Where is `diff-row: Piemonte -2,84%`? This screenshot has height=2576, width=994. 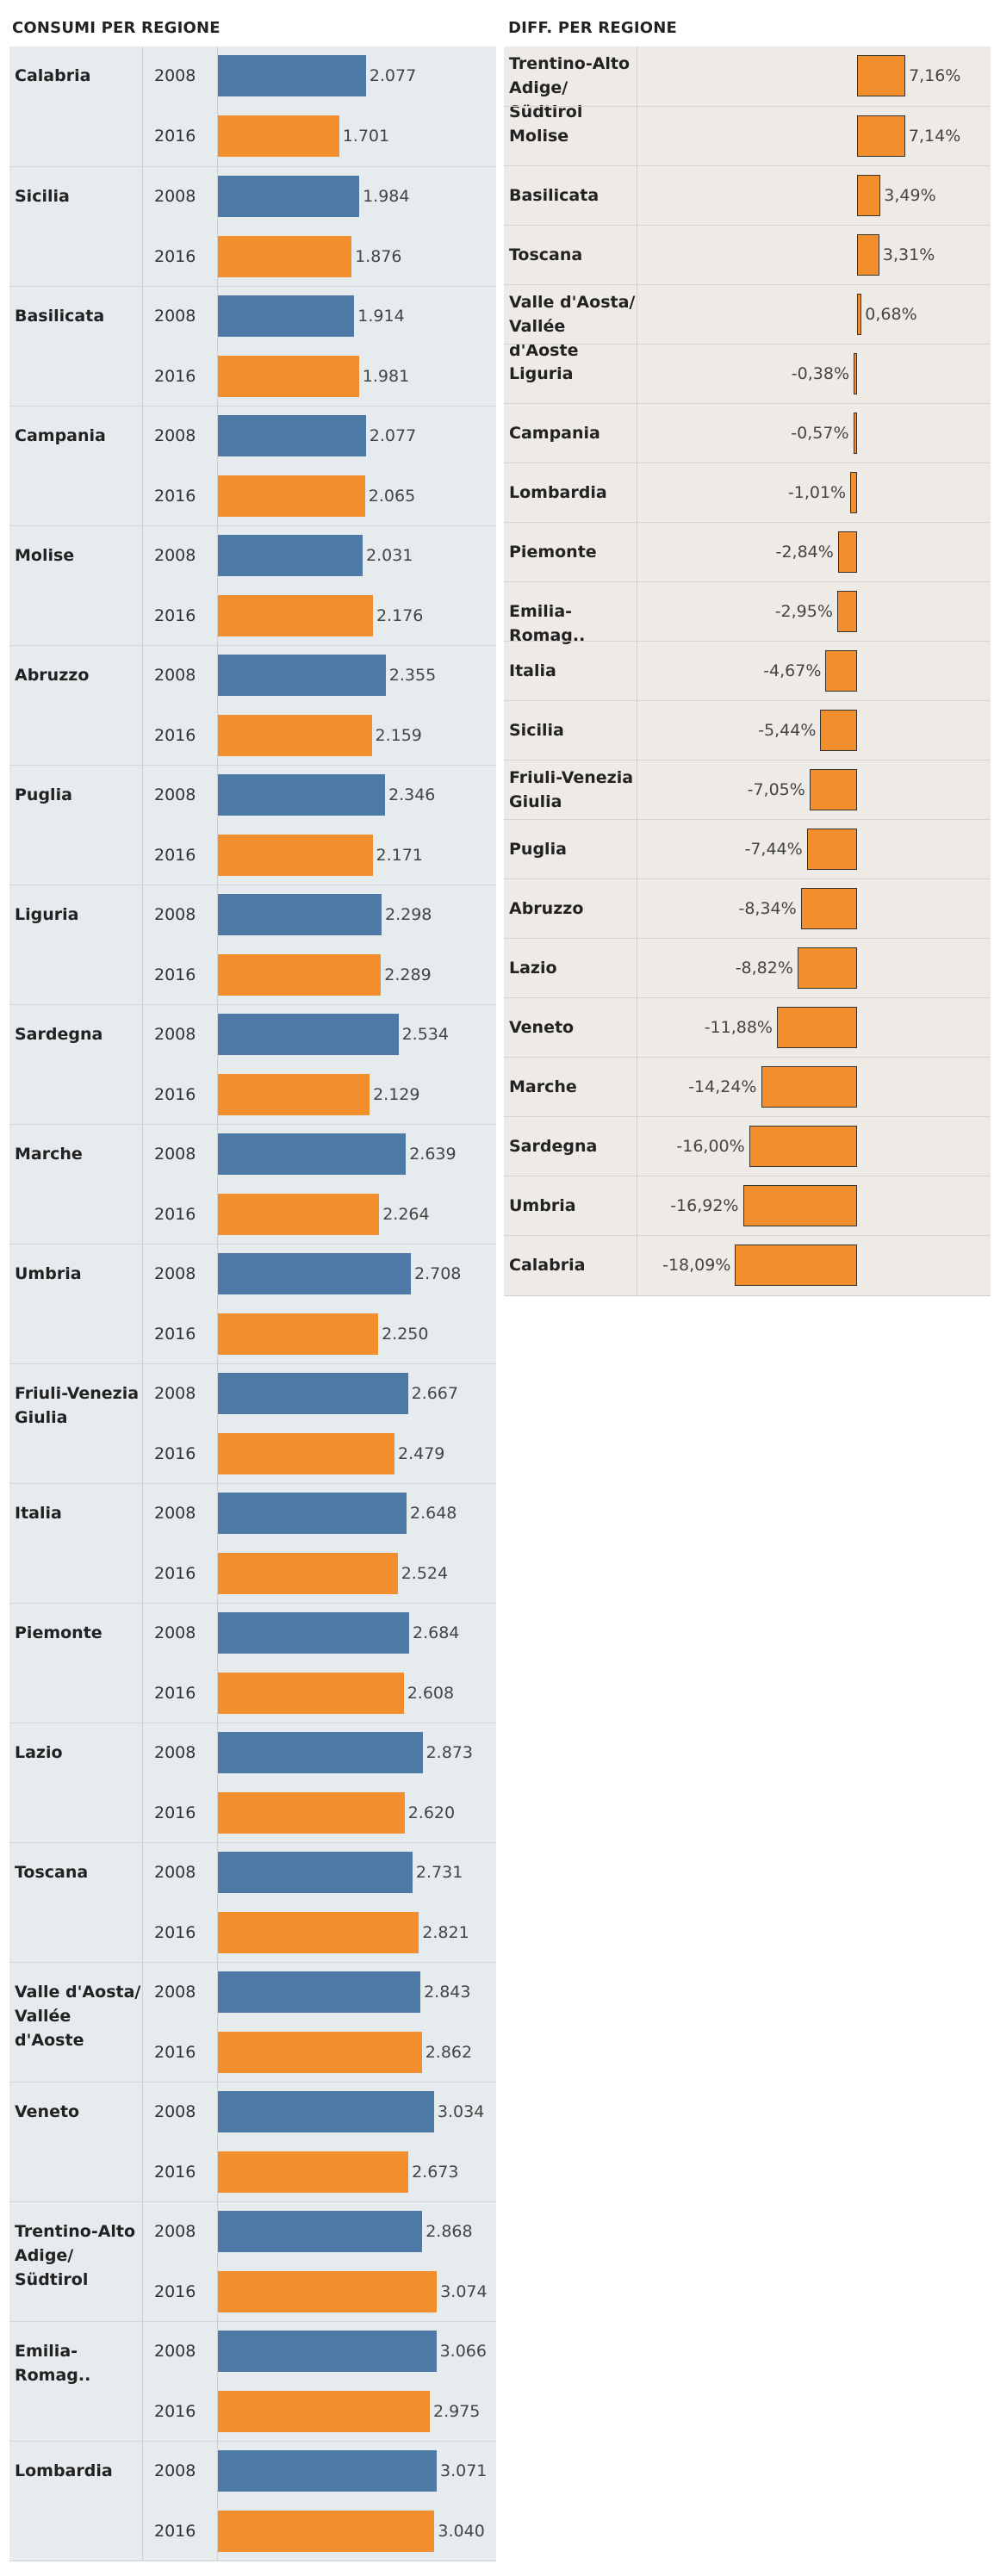 diff-row: Piemonte -2,84% is located at coordinates (747, 552).